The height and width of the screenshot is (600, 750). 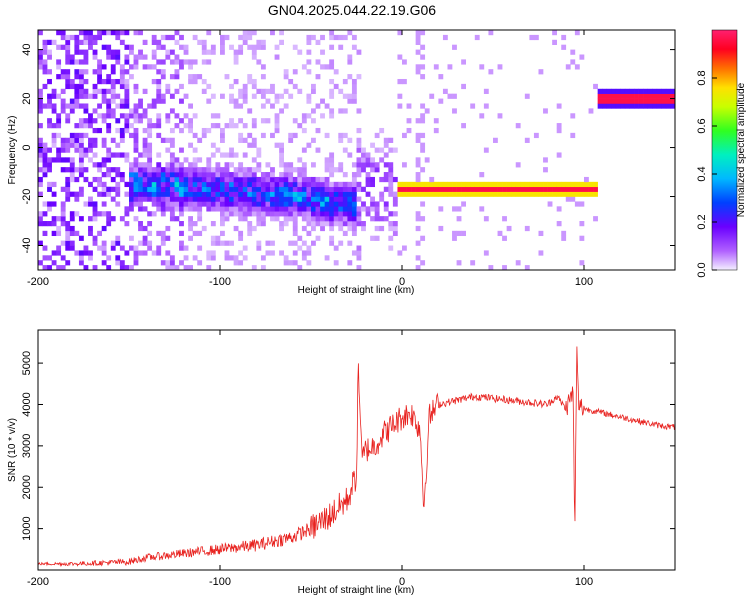 What do you see at coordinates (702, 77) in the screenshot?
I see `colorbar-tick-label: 0.8` at bounding box center [702, 77].